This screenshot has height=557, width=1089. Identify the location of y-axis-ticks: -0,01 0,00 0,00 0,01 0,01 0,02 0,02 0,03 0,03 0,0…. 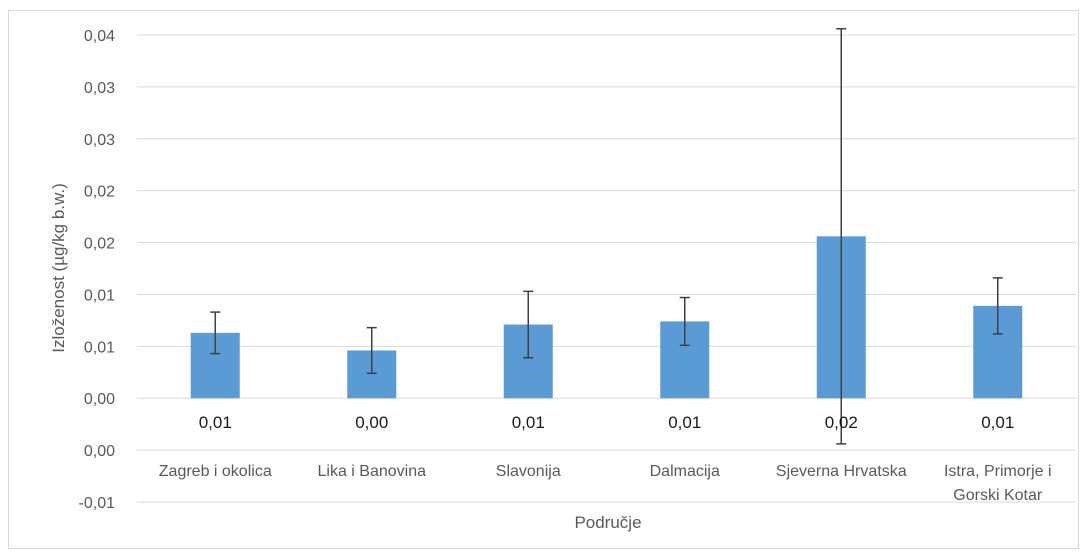
(97, 270).